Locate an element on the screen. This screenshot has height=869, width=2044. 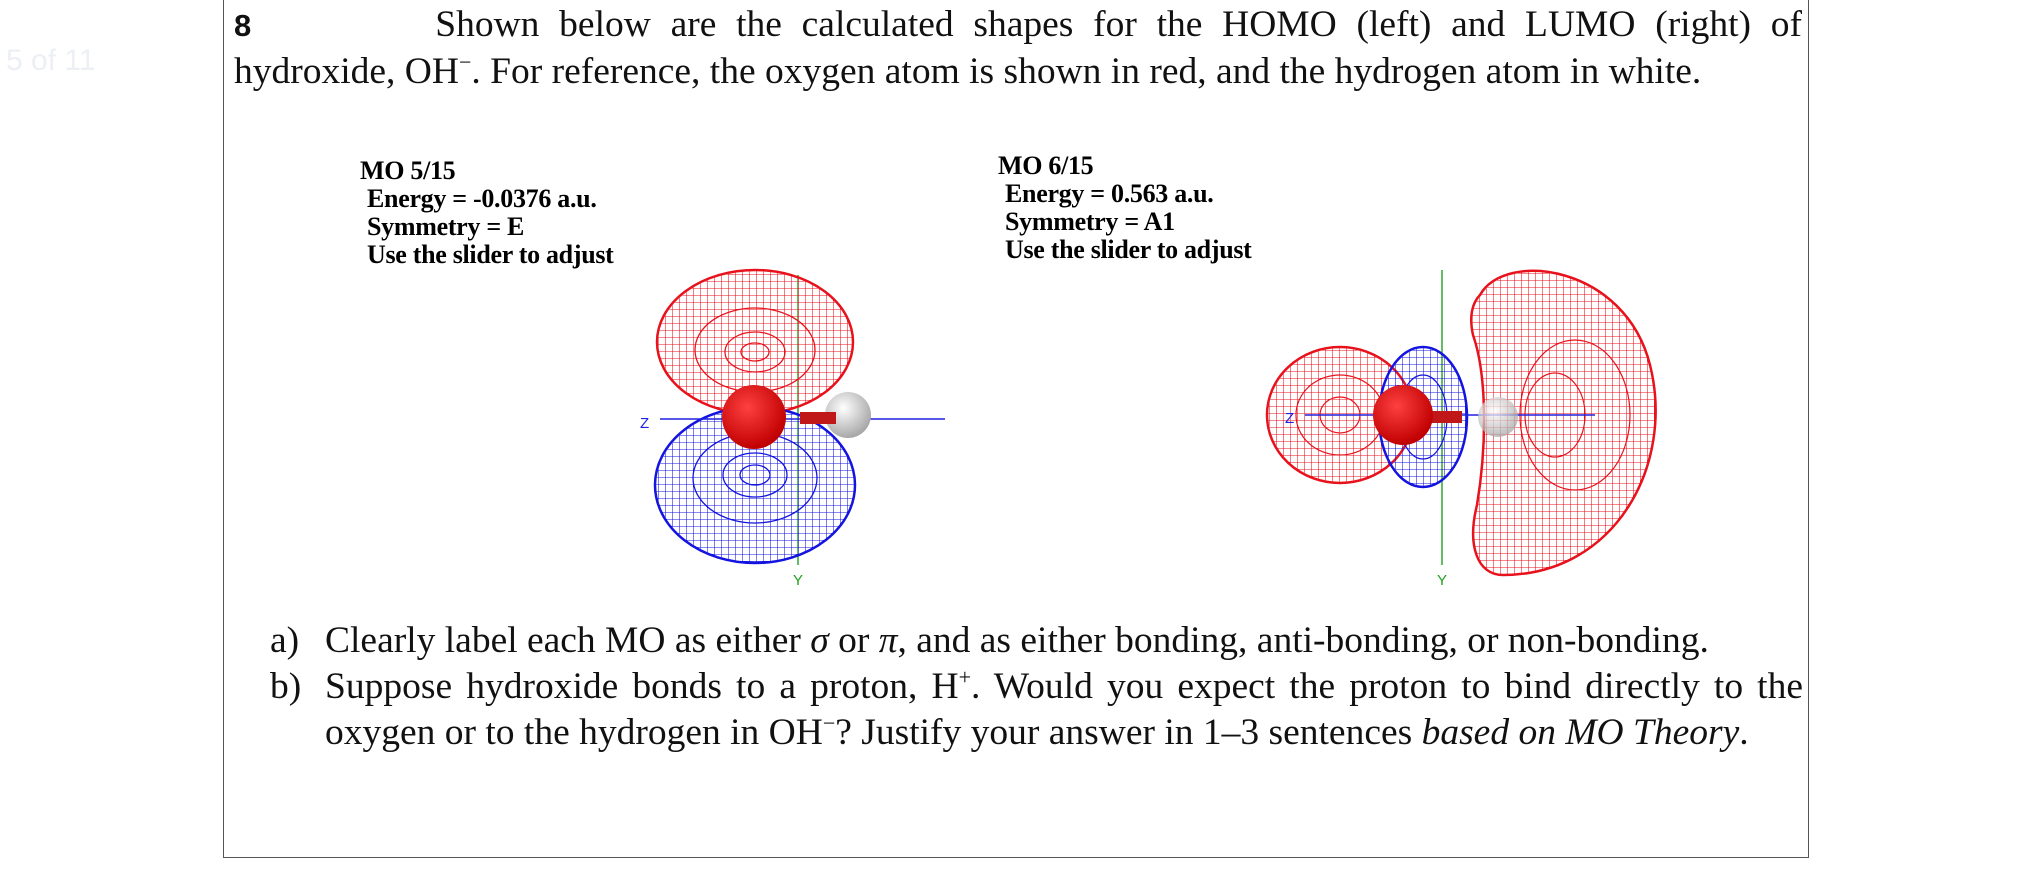
homo-symmetry: Symmetry = E is located at coordinates (446, 226).